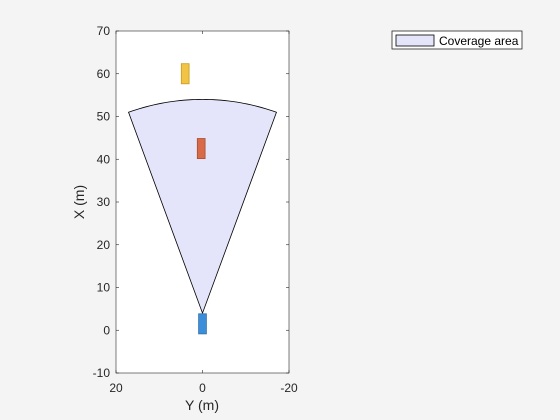 This screenshot has width=560, height=420. What do you see at coordinates (415, 40) in the screenshot?
I see `legend-swatch-coverage-area` at bounding box center [415, 40].